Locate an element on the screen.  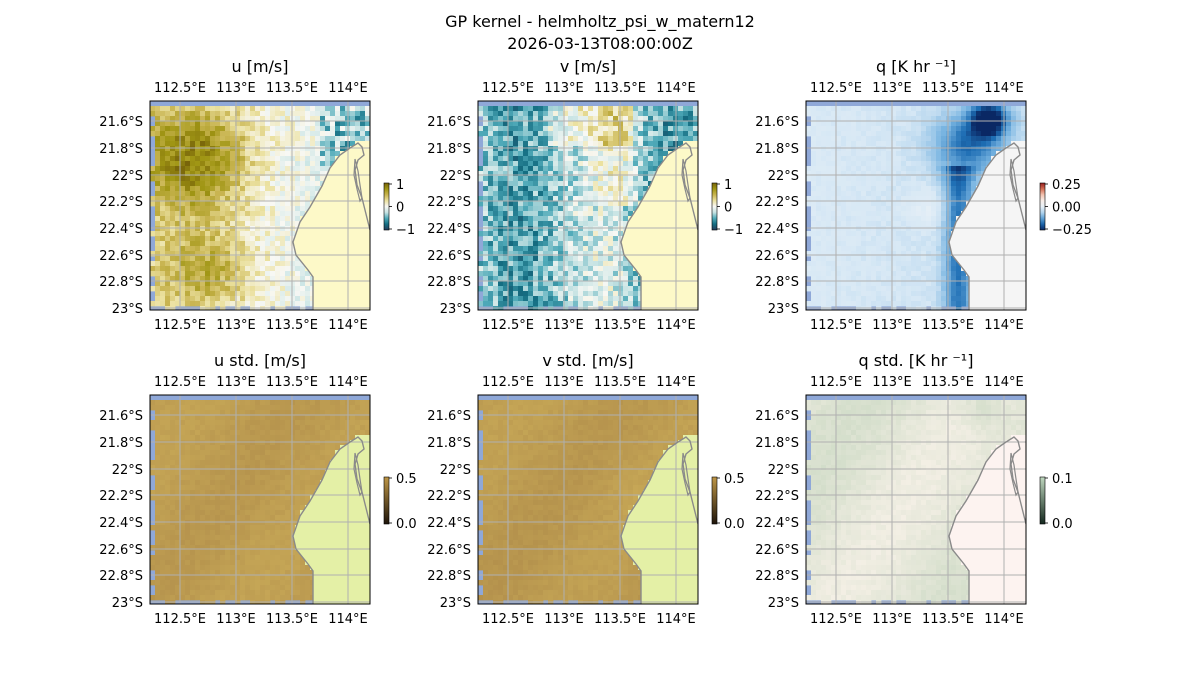
panel-title-u: u [m/s] is located at coordinates (260, 66).